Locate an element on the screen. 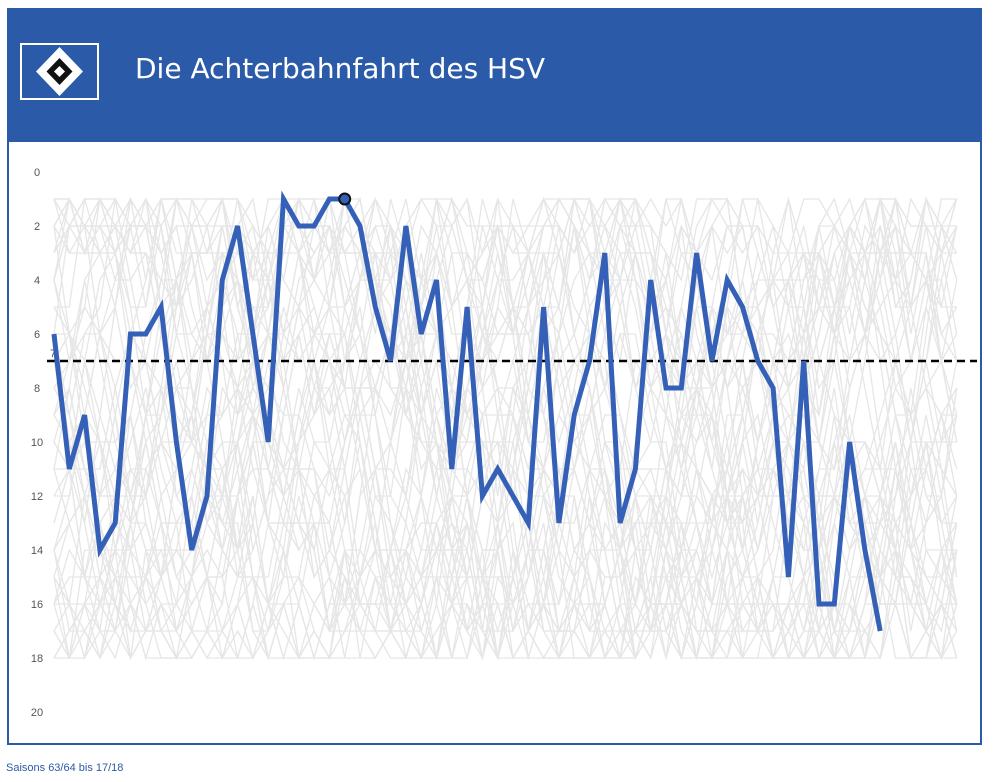  y-tick-label: 12 is located at coordinates (37, 497).